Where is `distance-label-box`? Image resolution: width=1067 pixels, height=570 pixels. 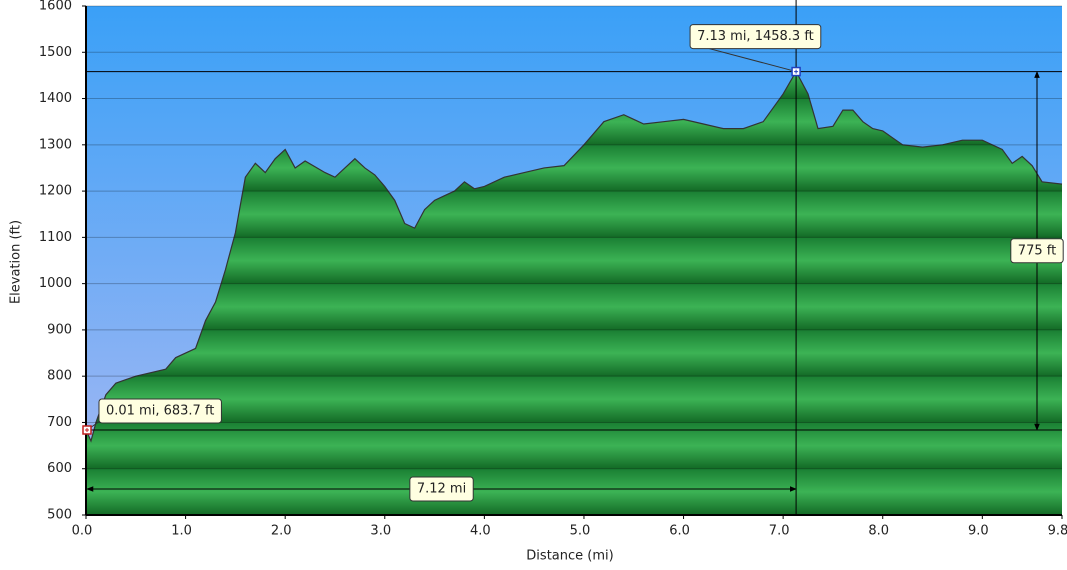
distance-label-box is located at coordinates (441, 489).